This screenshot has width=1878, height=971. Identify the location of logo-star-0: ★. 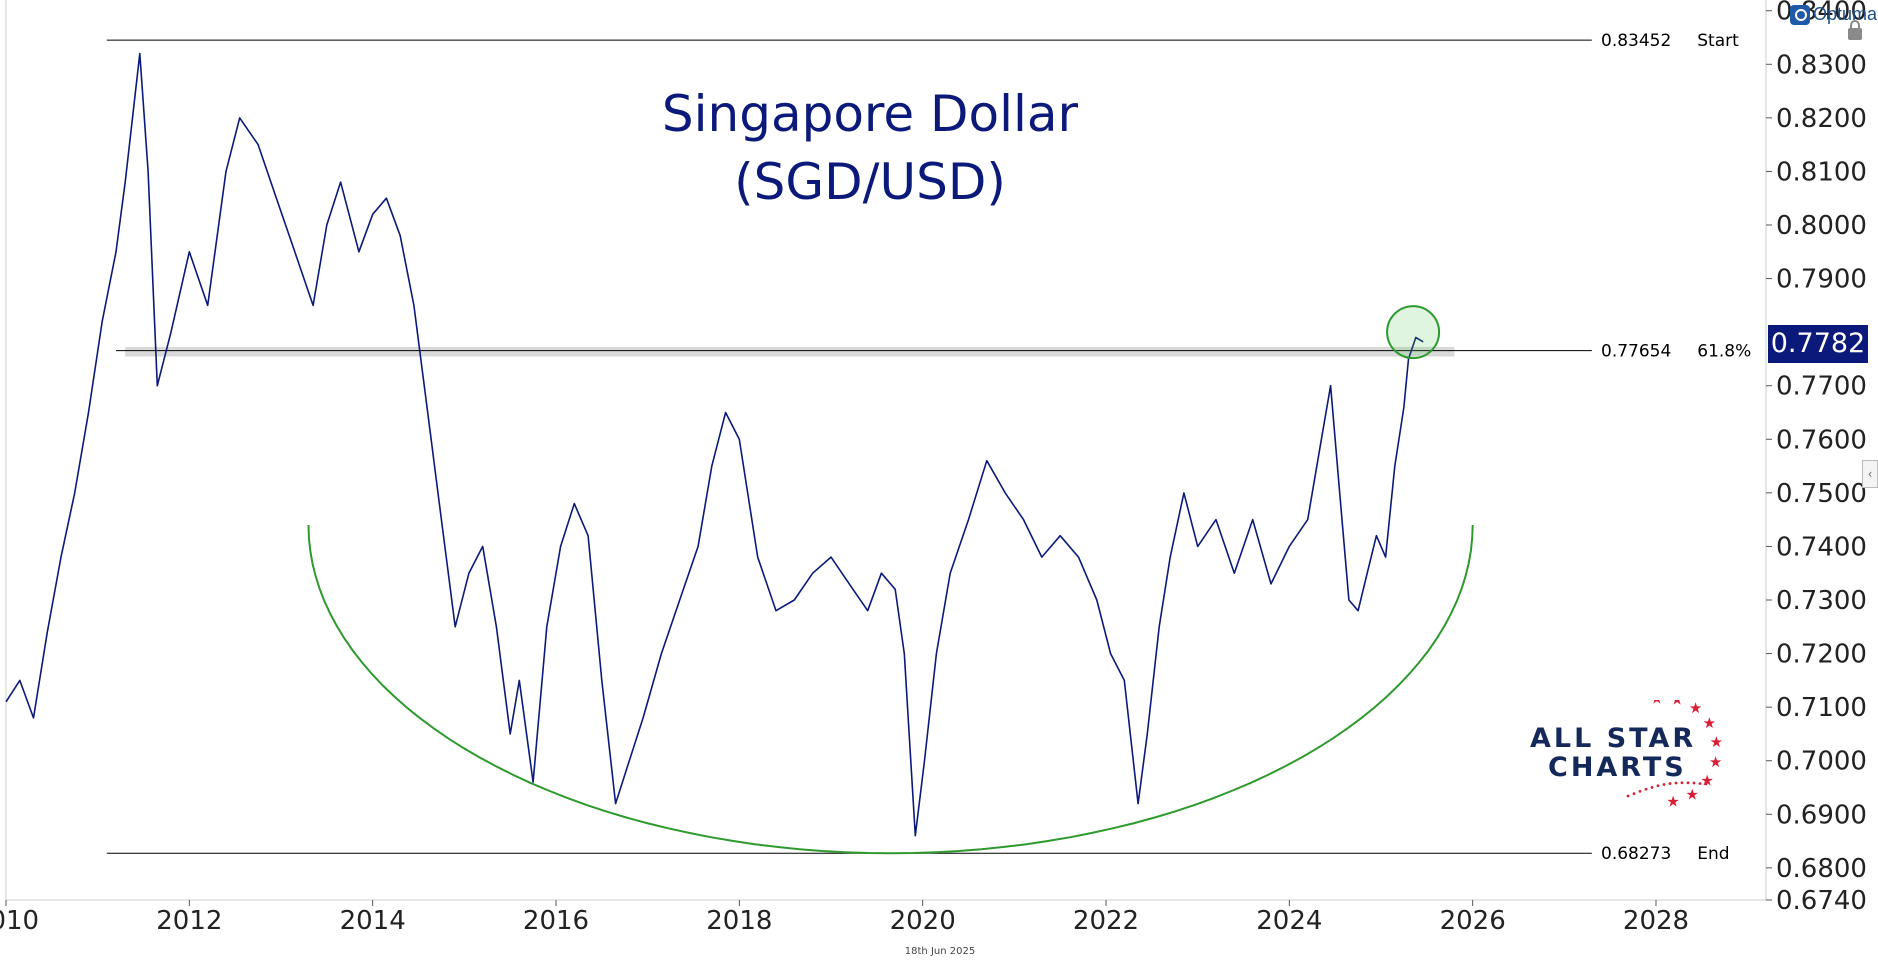
(1656, 704).